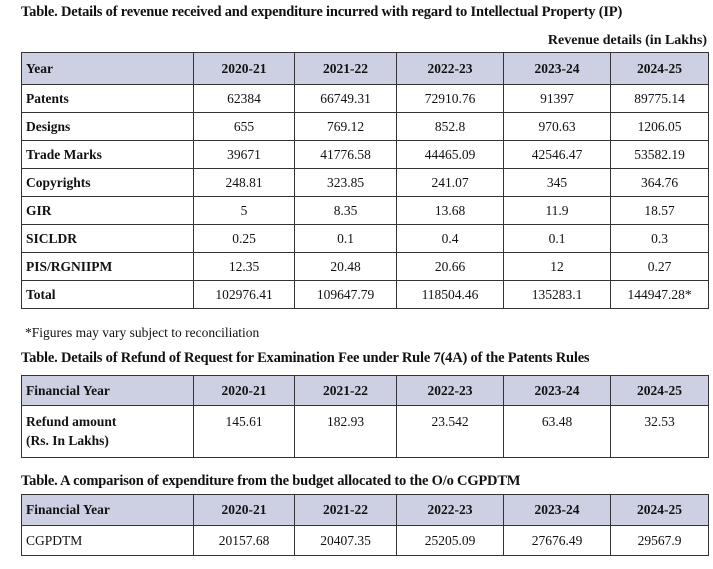 This screenshot has height=569, width=713. I want to click on row-label: GIR, so click(107, 210).